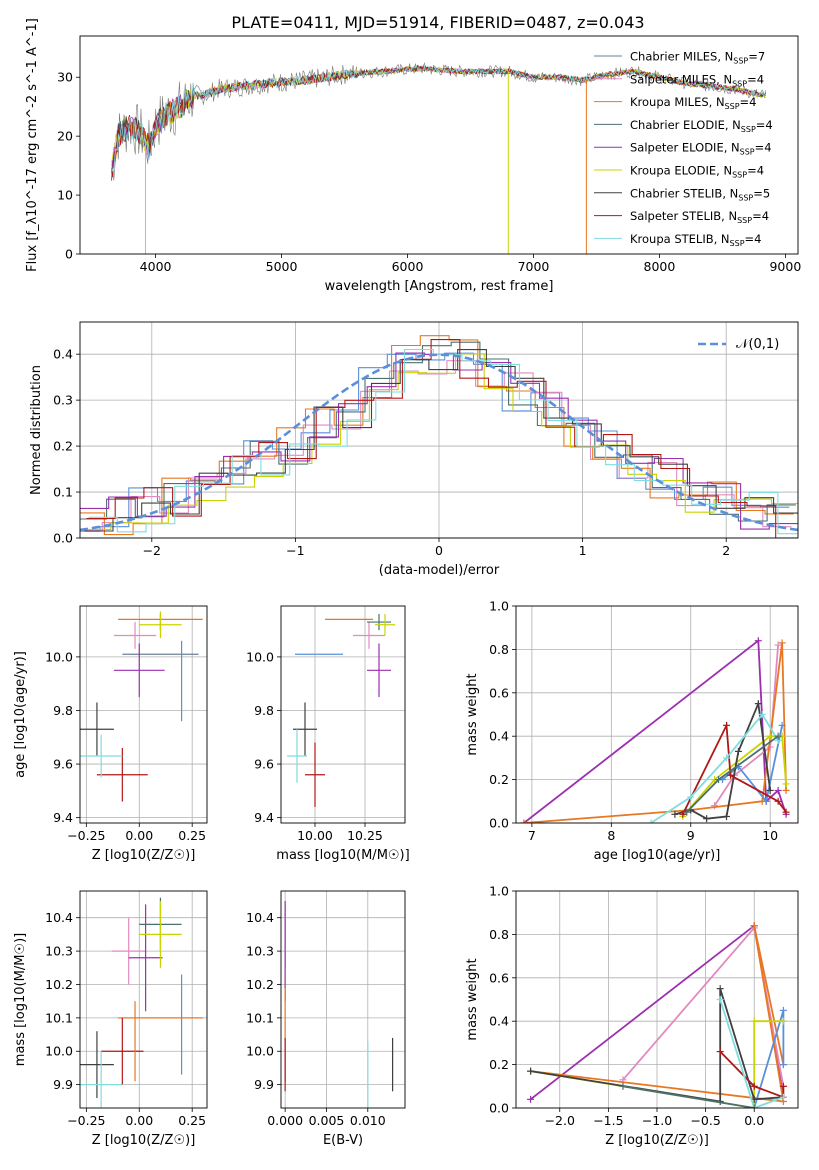  Describe the element at coordinates (757, 344) in the screenshot. I see `legend-label: 𝒩(0,1)` at that location.